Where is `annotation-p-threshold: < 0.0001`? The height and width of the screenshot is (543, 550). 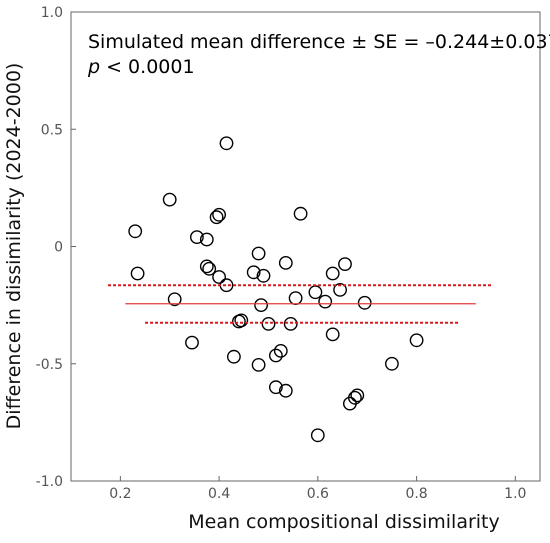 annotation-p-threshold: < 0.0001 is located at coordinates (147, 67).